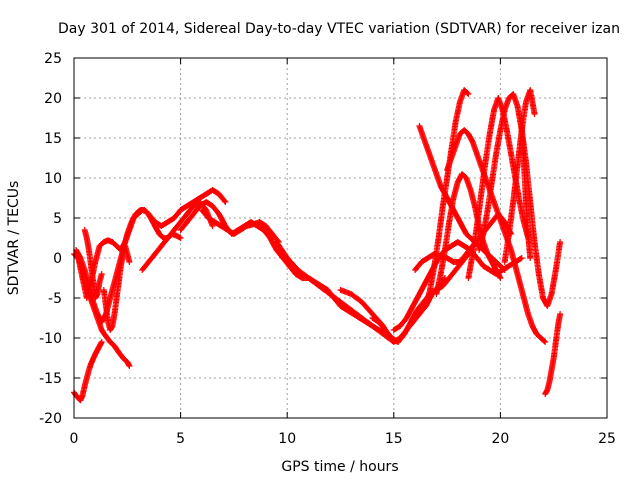 This screenshot has width=640, height=480. Describe the element at coordinates (14, 238) in the screenshot. I see `y-axis-label: SDTVAR / TECUs` at that location.